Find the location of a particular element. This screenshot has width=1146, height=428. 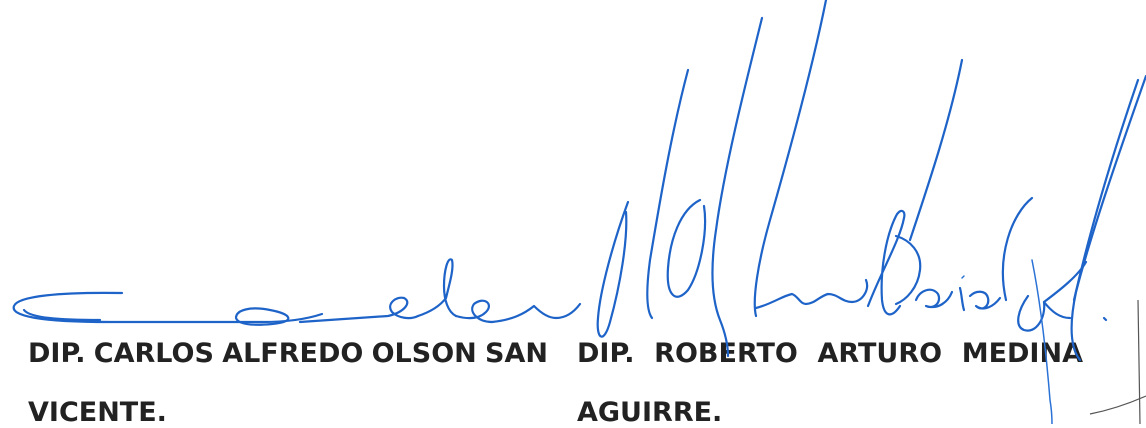

name-word: CARLOS is located at coordinates (153, 353).